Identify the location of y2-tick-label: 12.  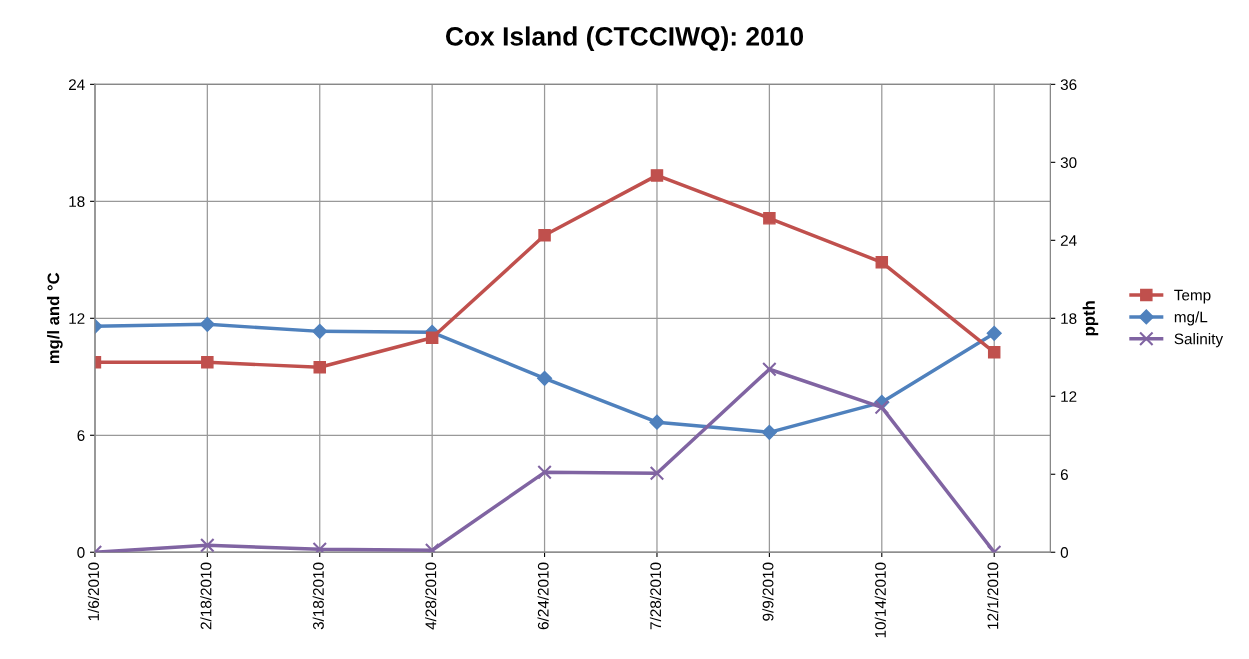
(1069, 396).